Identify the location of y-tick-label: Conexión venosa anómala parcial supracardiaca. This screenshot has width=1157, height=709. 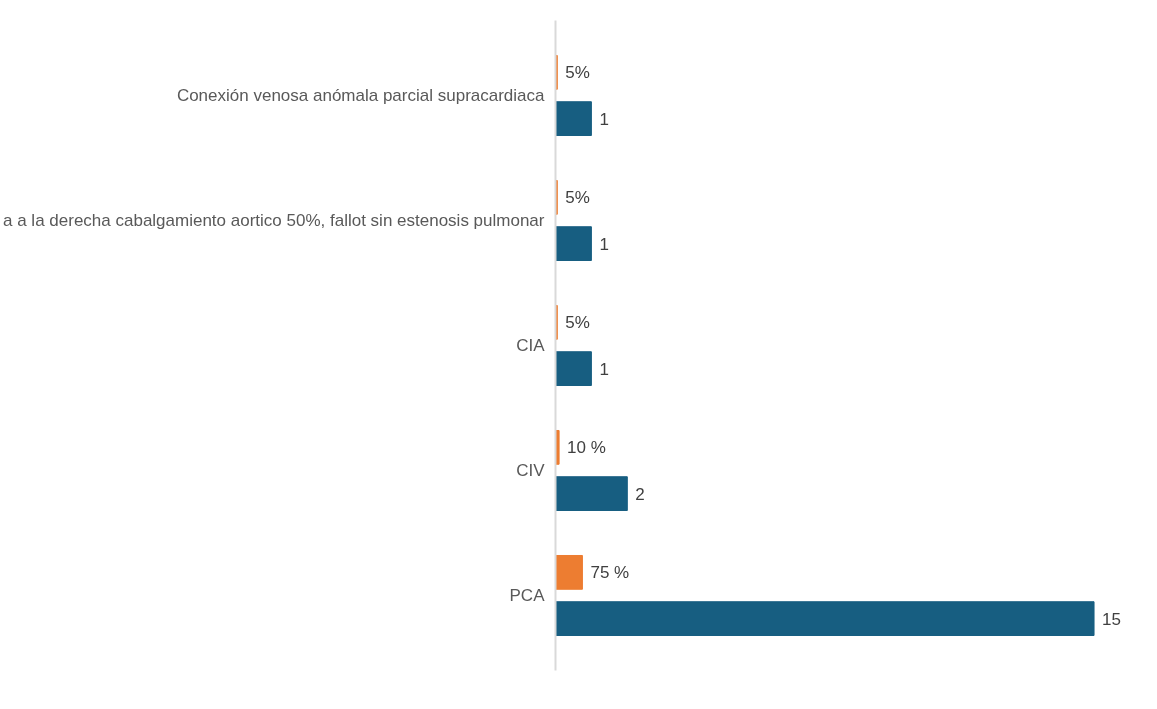
(361, 95).